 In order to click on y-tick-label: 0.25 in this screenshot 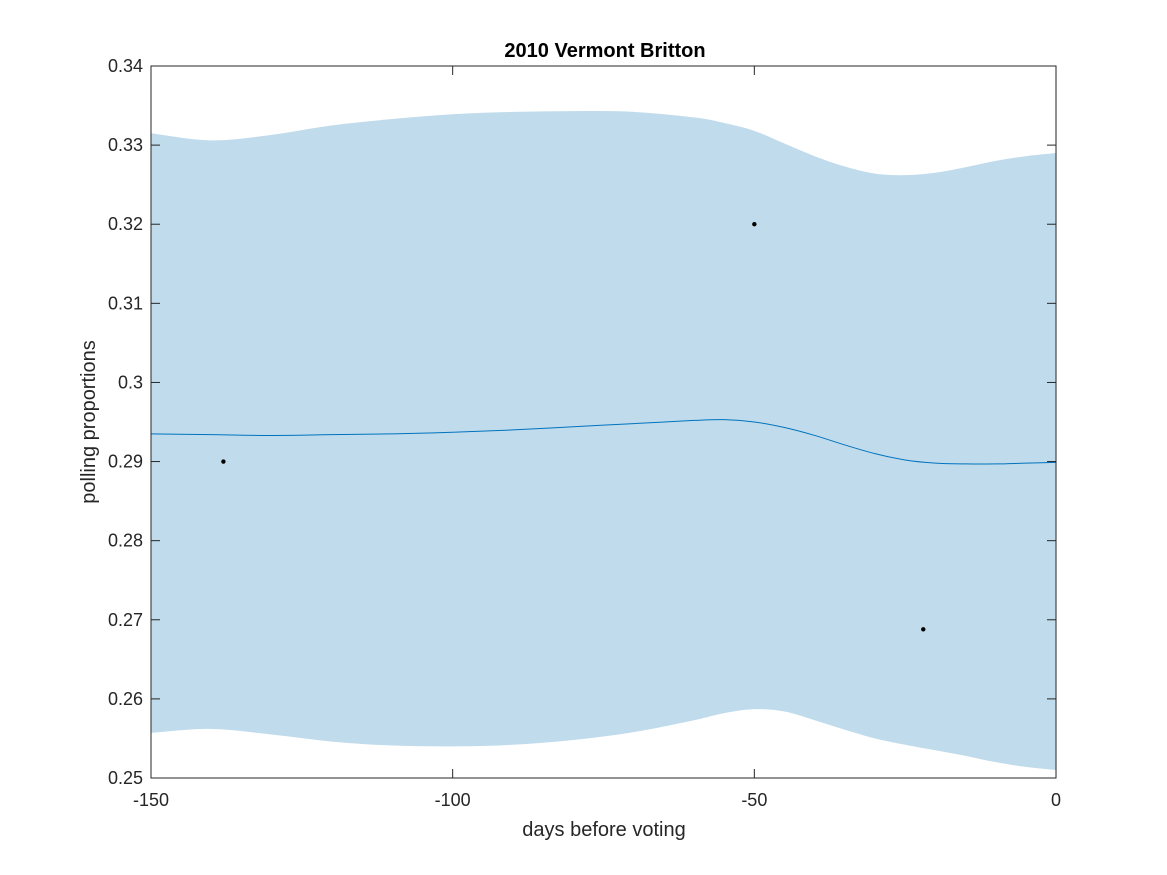, I will do `click(125, 778)`.